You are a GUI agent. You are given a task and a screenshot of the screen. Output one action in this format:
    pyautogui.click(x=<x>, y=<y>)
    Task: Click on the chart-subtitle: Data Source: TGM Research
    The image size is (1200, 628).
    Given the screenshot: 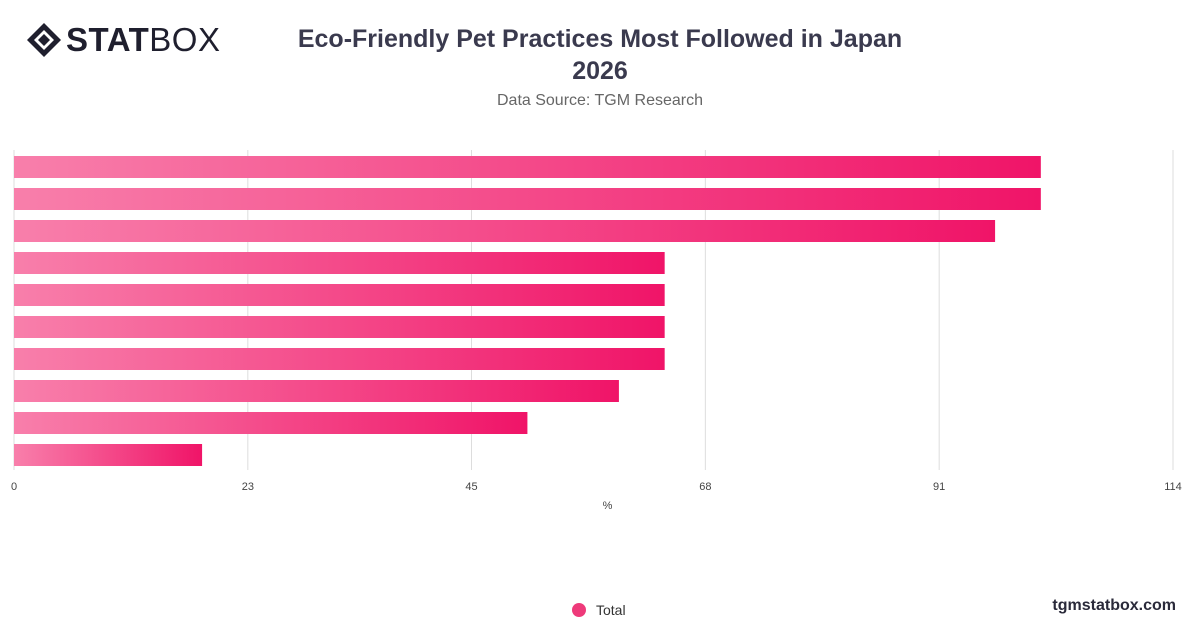 What is the action you would take?
    pyautogui.click(x=599, y=100)
    